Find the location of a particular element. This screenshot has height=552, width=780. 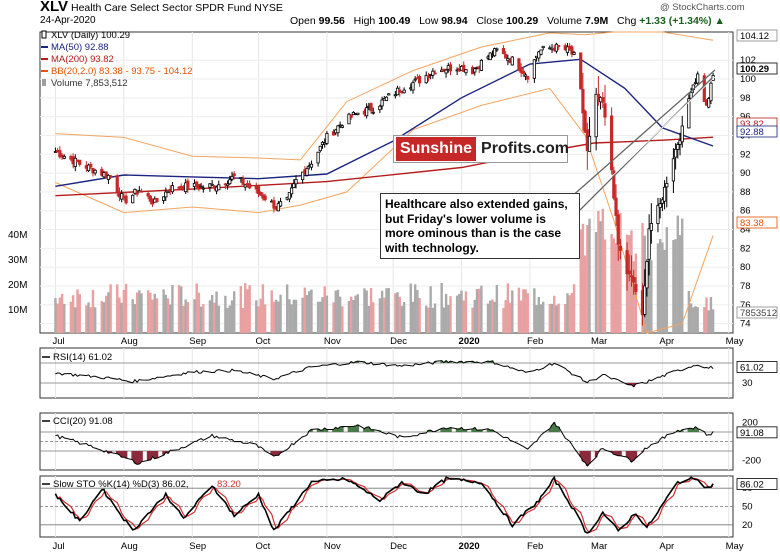

chart-date: 24-Apr-2020 is located at coordinates (68, 20).